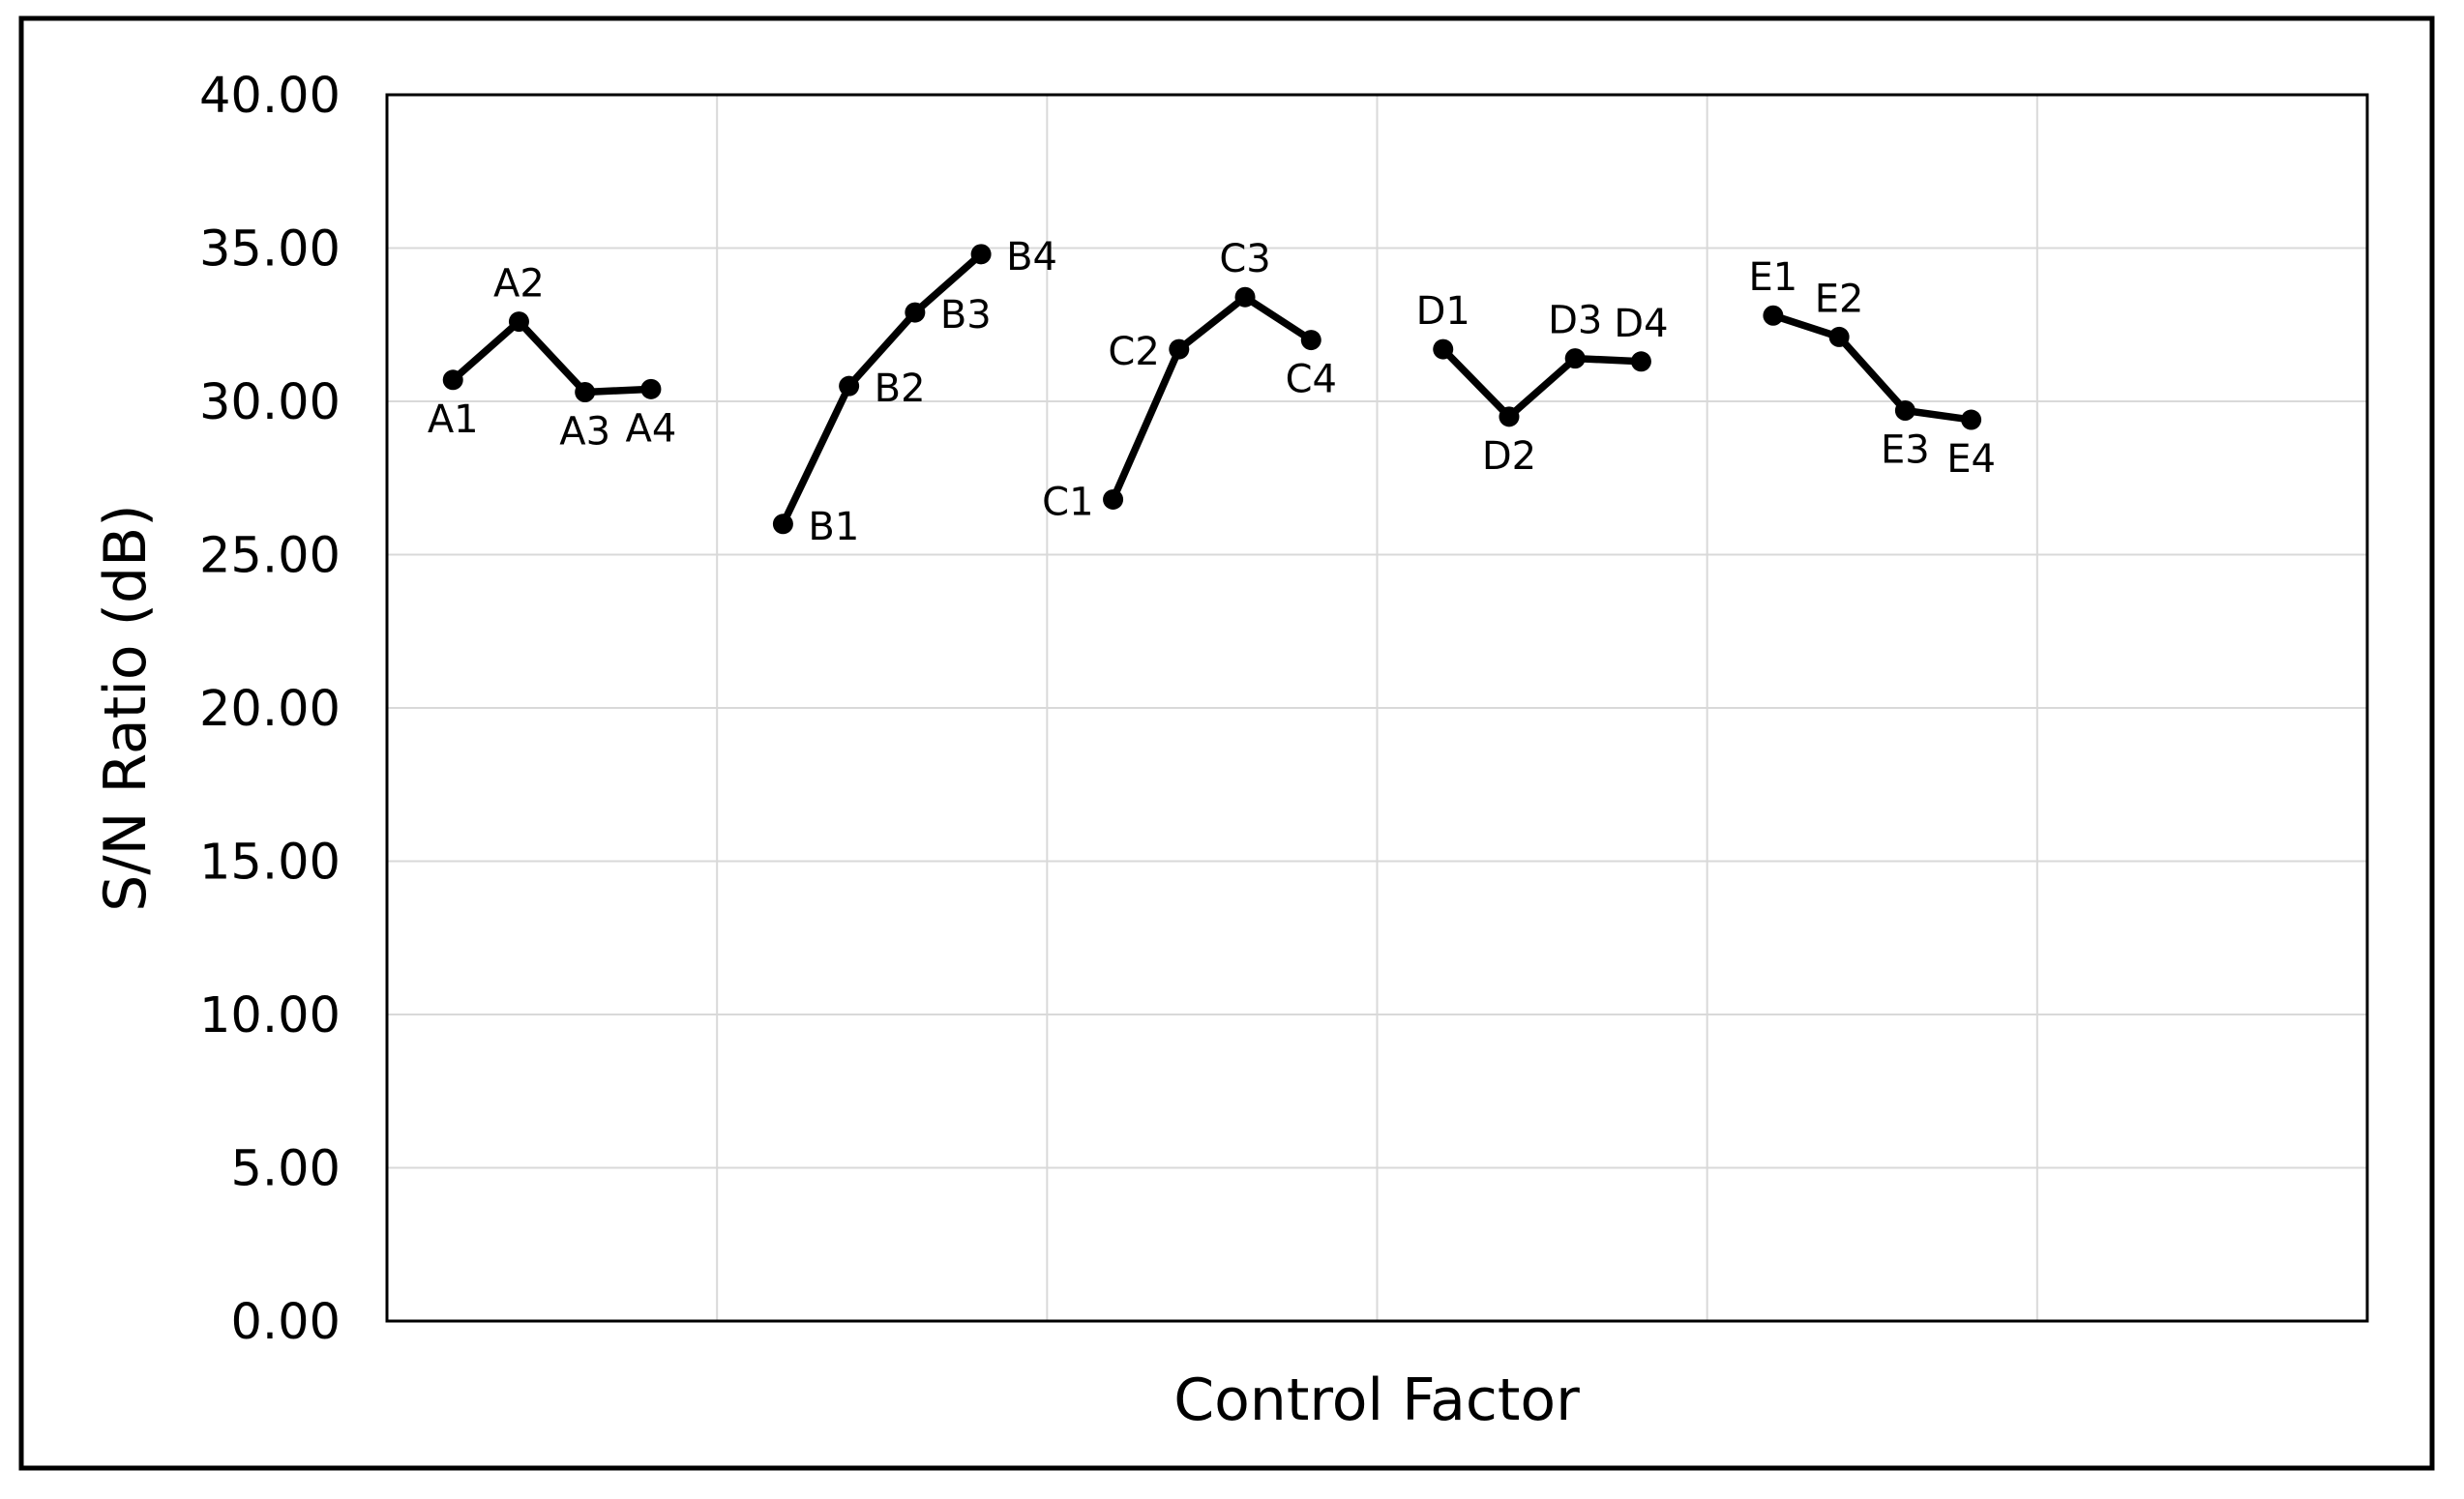 The width and height of the screenshot is (2464, 1499). I want to click on point-label-C4: C4, so click(1311, 380).